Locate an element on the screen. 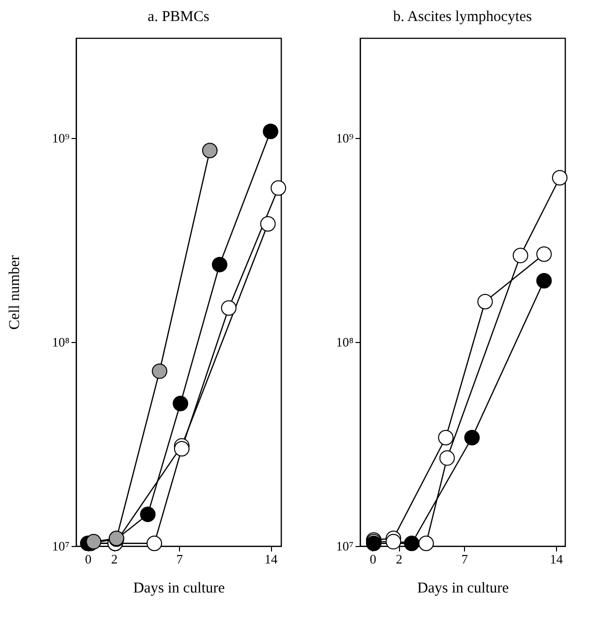 The image size is (609, 618). chart-title: b. Ascites lymphocytes is located at coordinates (462, 17).